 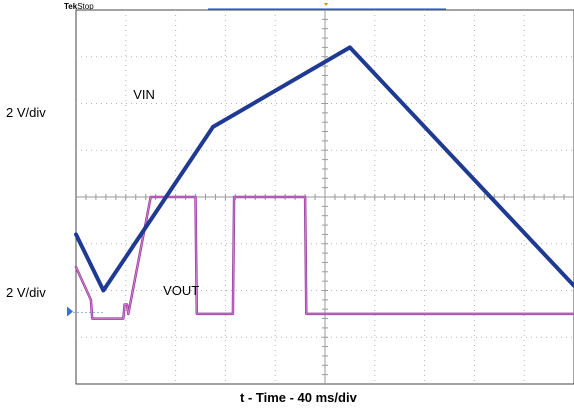 I want to click on trigger-position-marker, so click(x=326, y=4).